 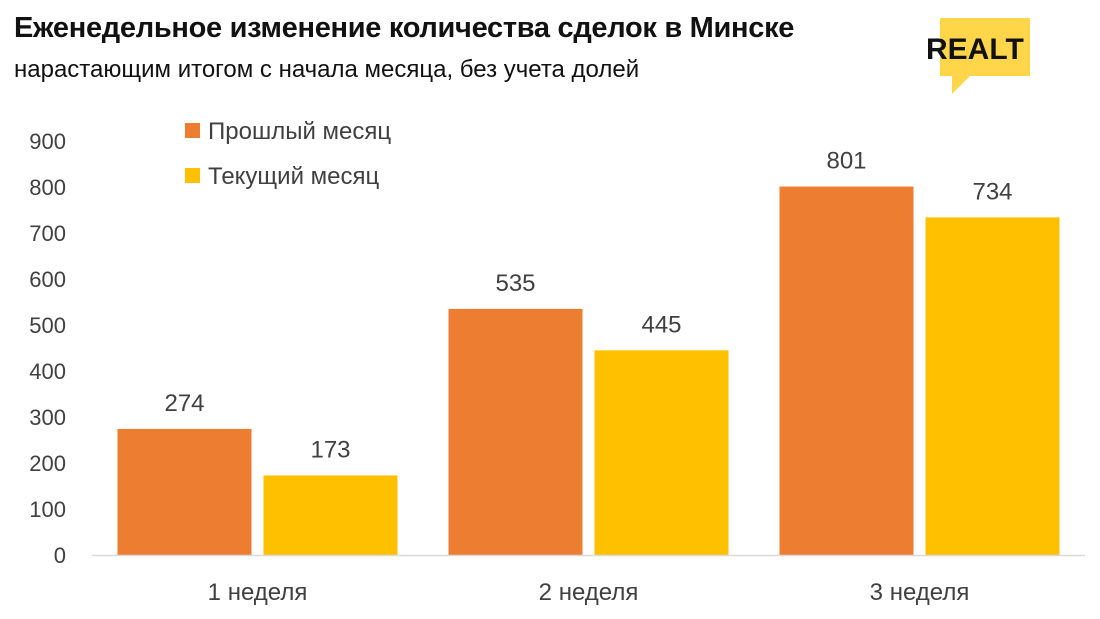 I want to click on x-tick-label: 3 неделя, so click(x=920, y=592).